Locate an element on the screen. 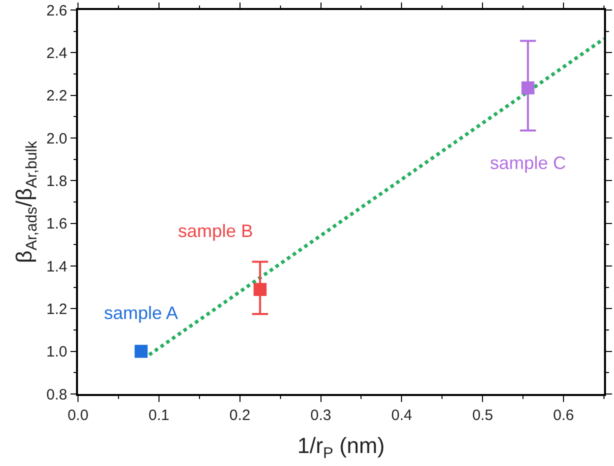  x-axis-title: 1/r$_{P}$ (nm) is located at coordinates (341, 447).